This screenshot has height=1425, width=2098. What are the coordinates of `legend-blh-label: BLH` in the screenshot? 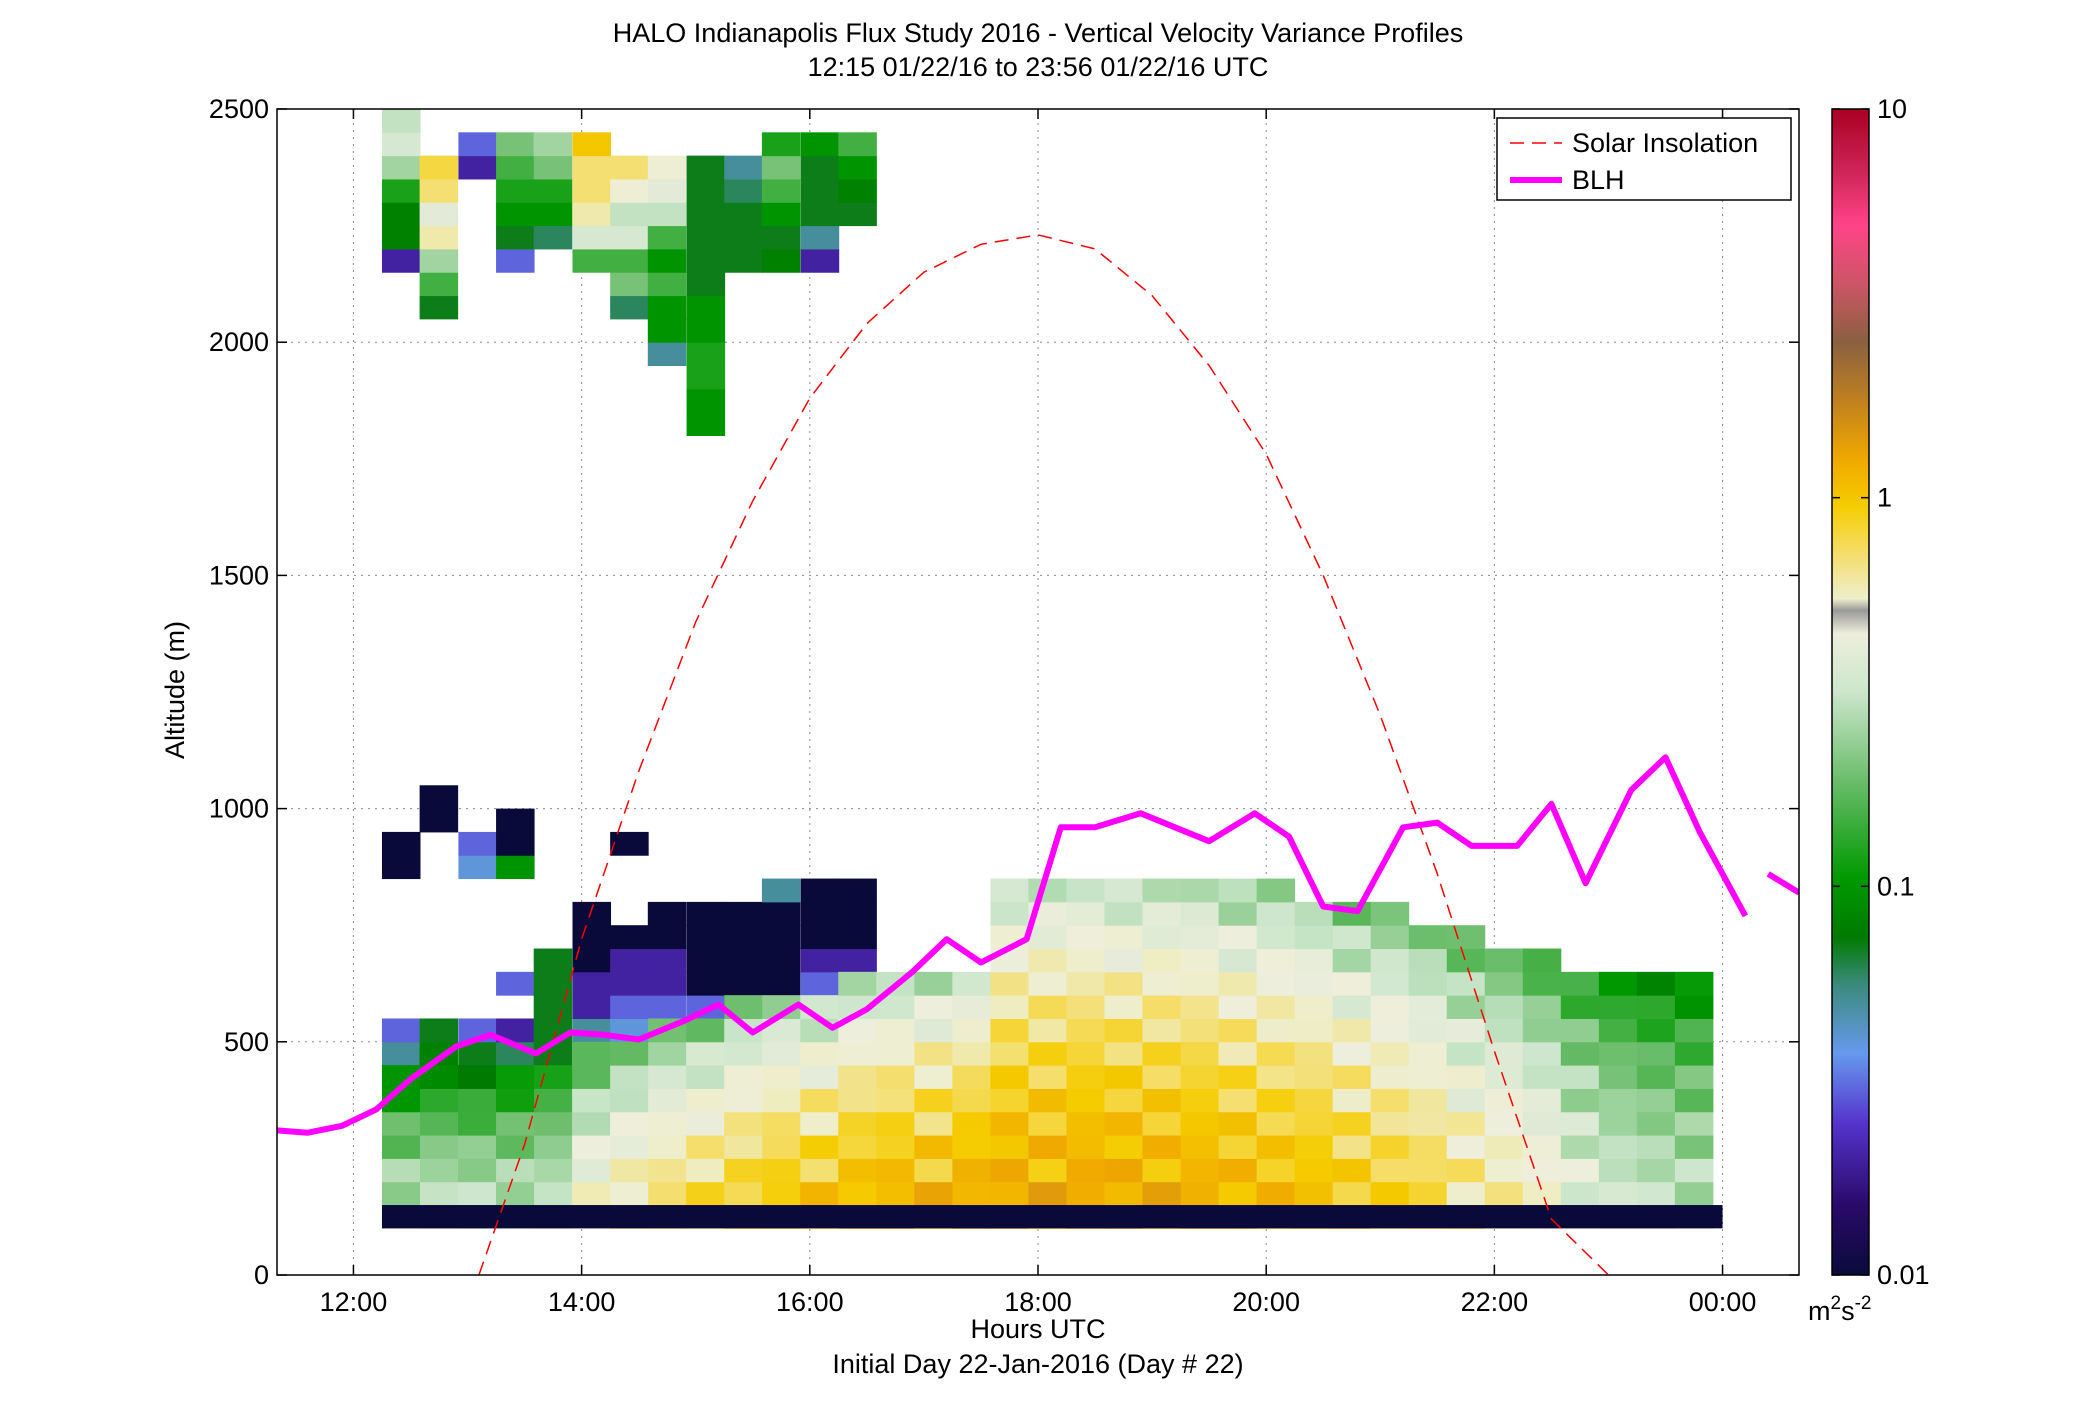 It's located at (1598, 180).